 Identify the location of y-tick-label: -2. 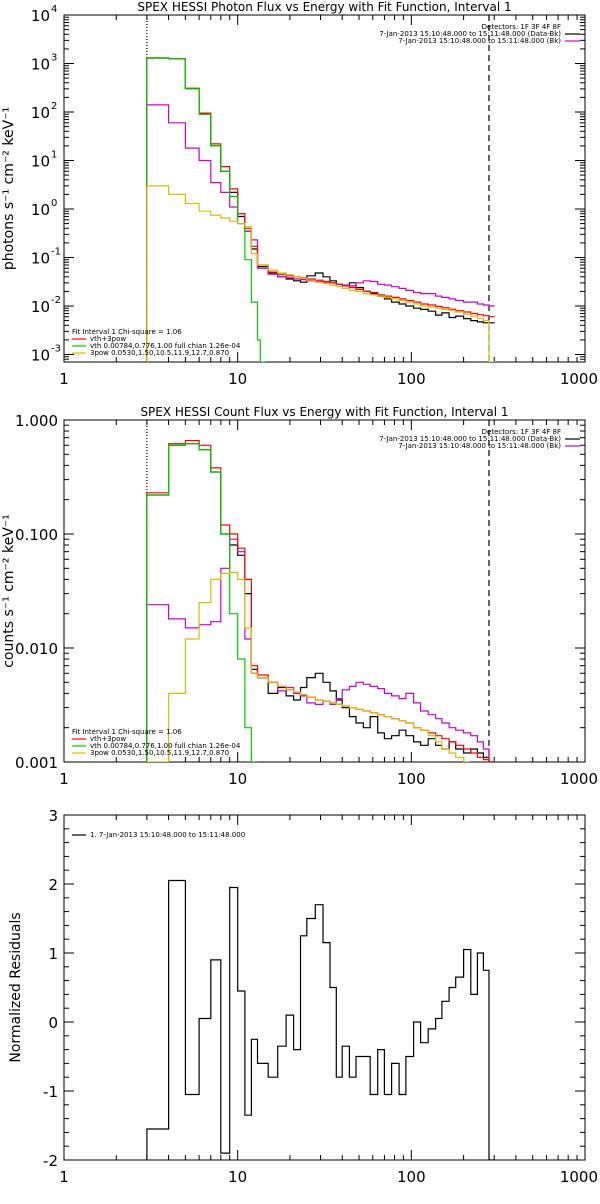
(50, 1161).